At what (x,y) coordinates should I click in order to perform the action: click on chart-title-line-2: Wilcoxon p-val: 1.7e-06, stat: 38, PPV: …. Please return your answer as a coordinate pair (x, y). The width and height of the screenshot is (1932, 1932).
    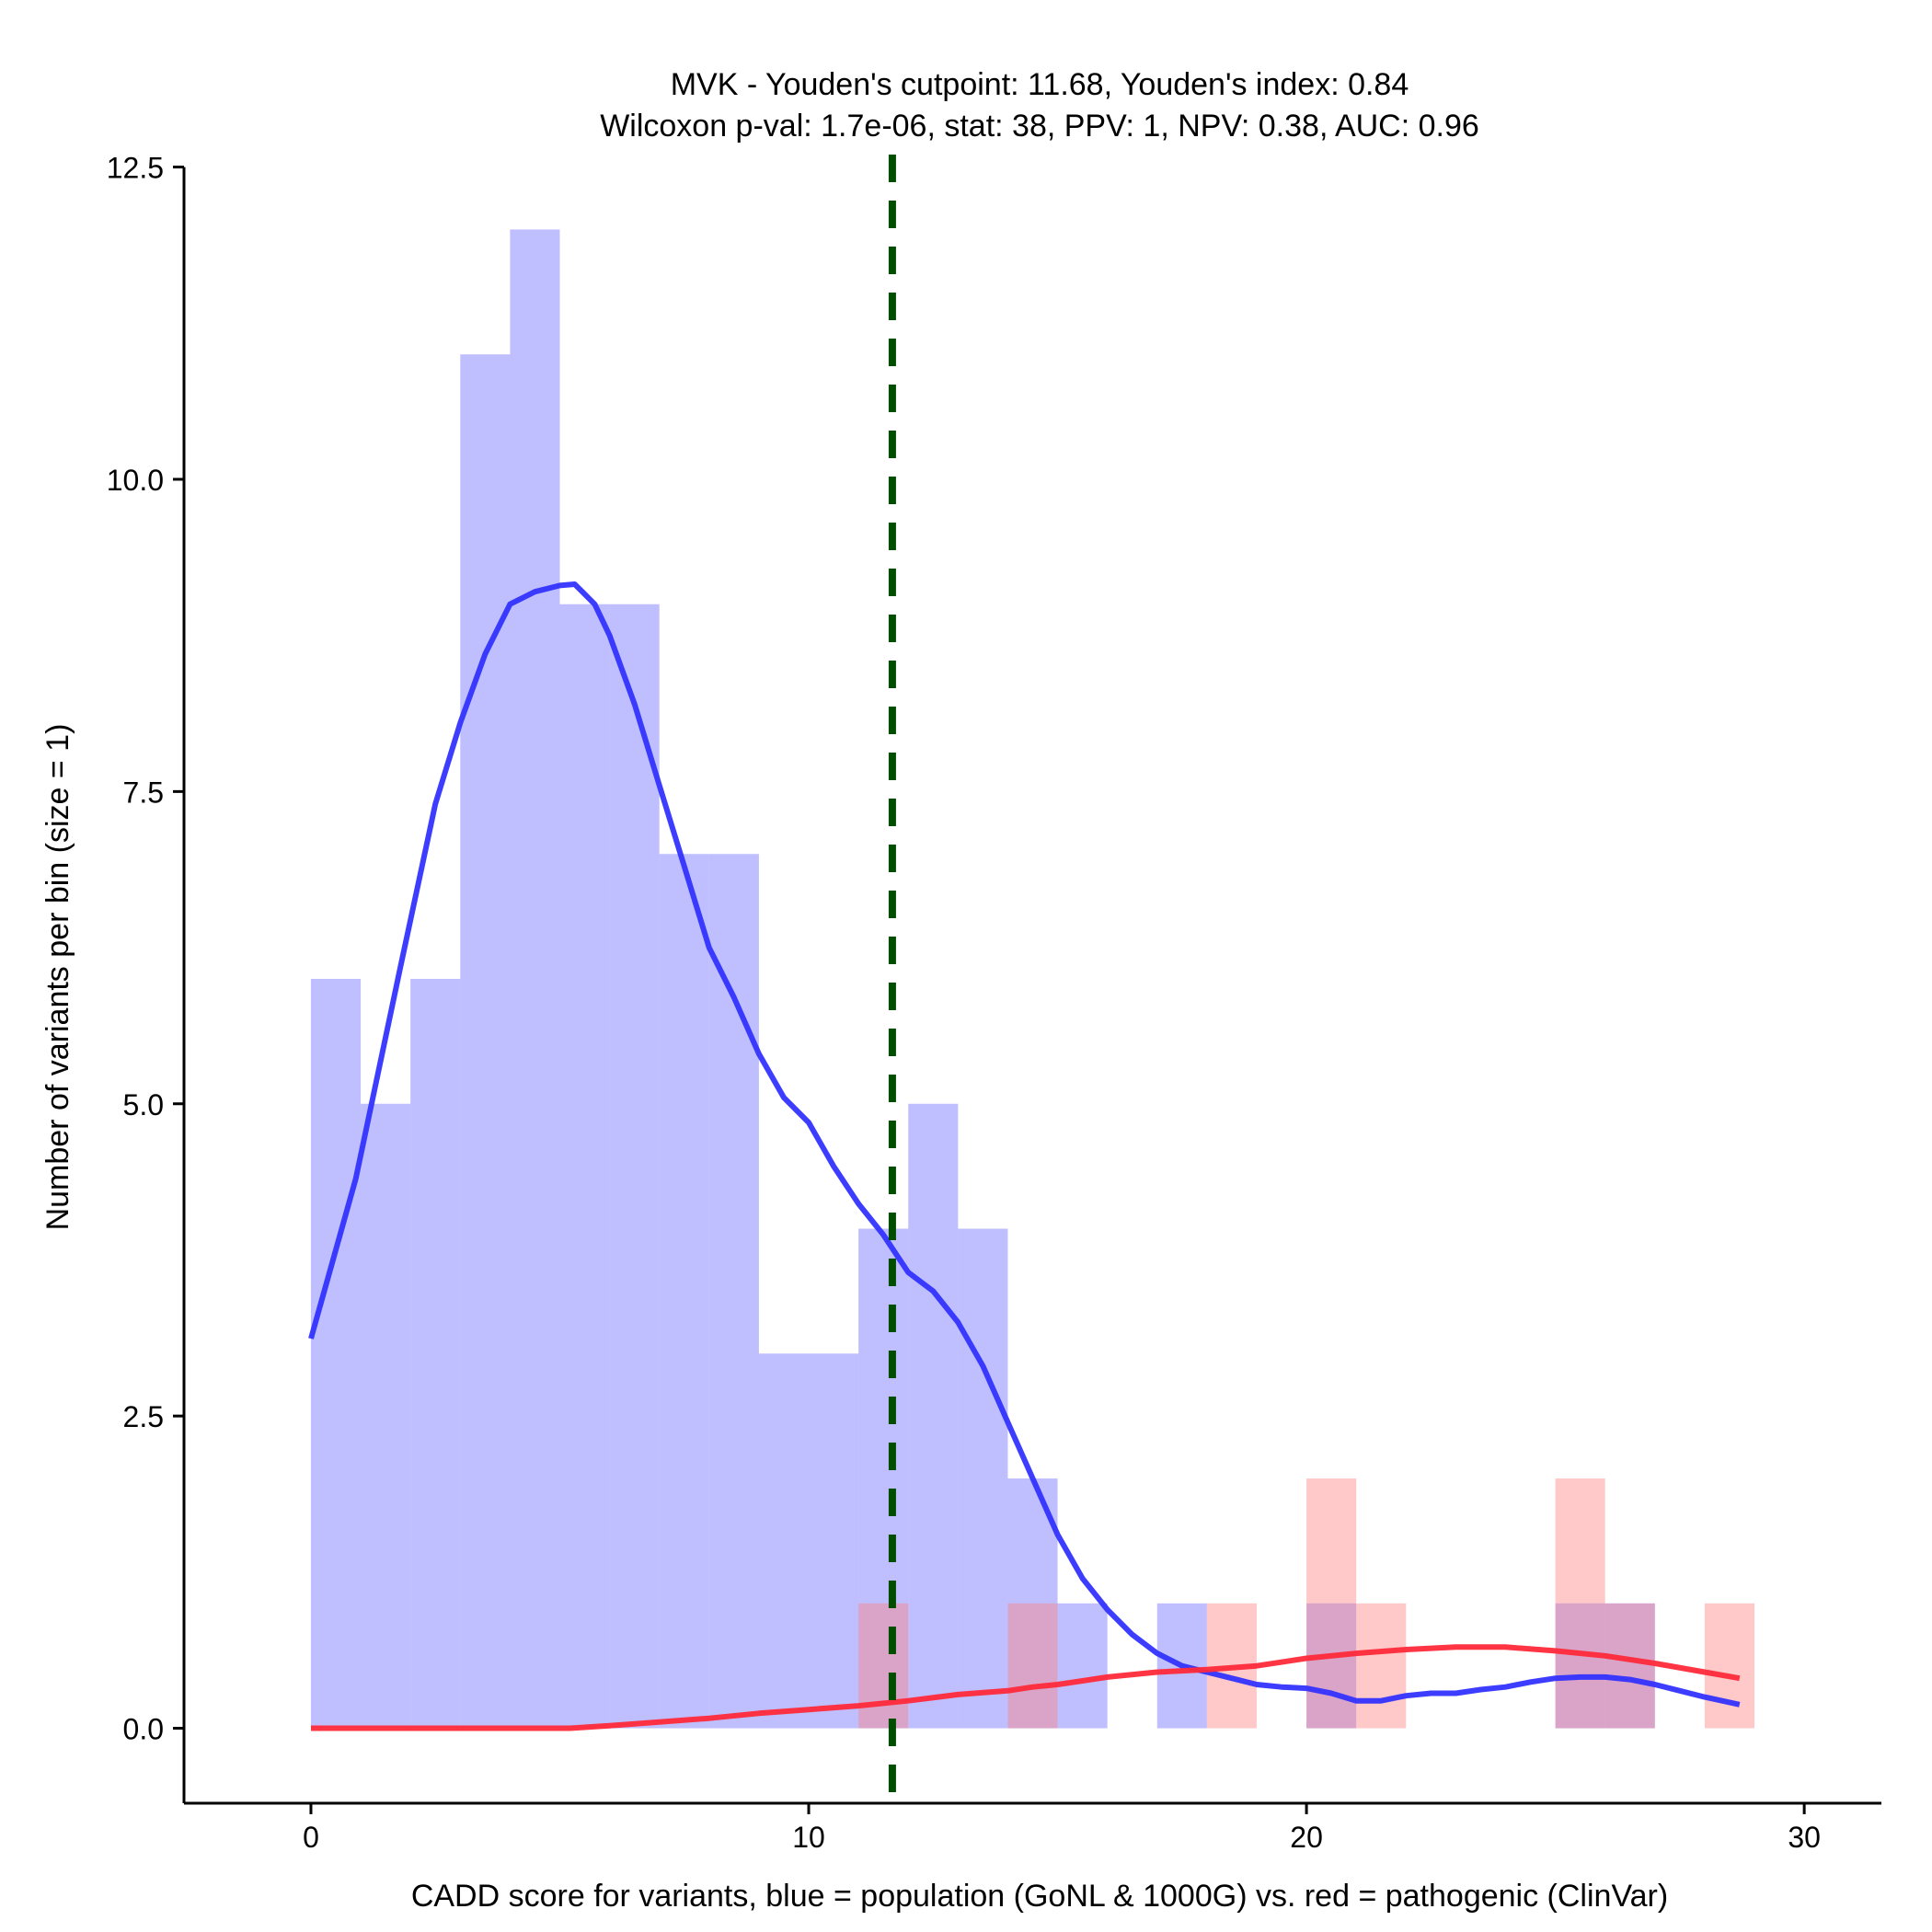
    Looking at the image, I should click on (1039, 126).